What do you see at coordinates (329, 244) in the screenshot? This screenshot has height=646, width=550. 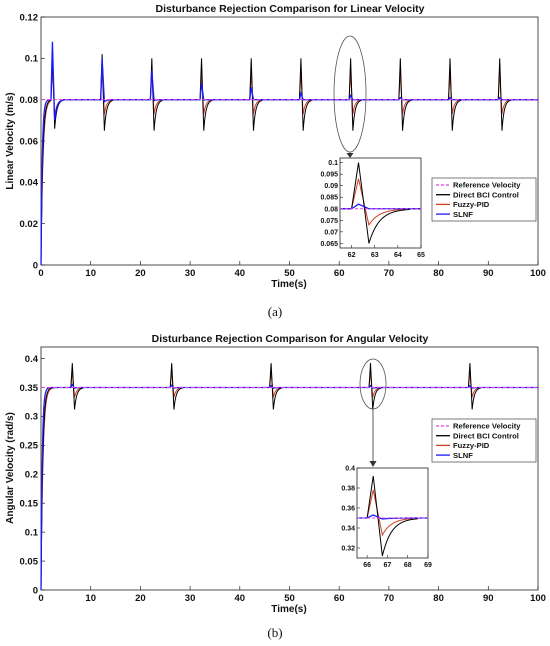 I see `inset-y-tick-label: 0.065` at bounding box center [329, 244].